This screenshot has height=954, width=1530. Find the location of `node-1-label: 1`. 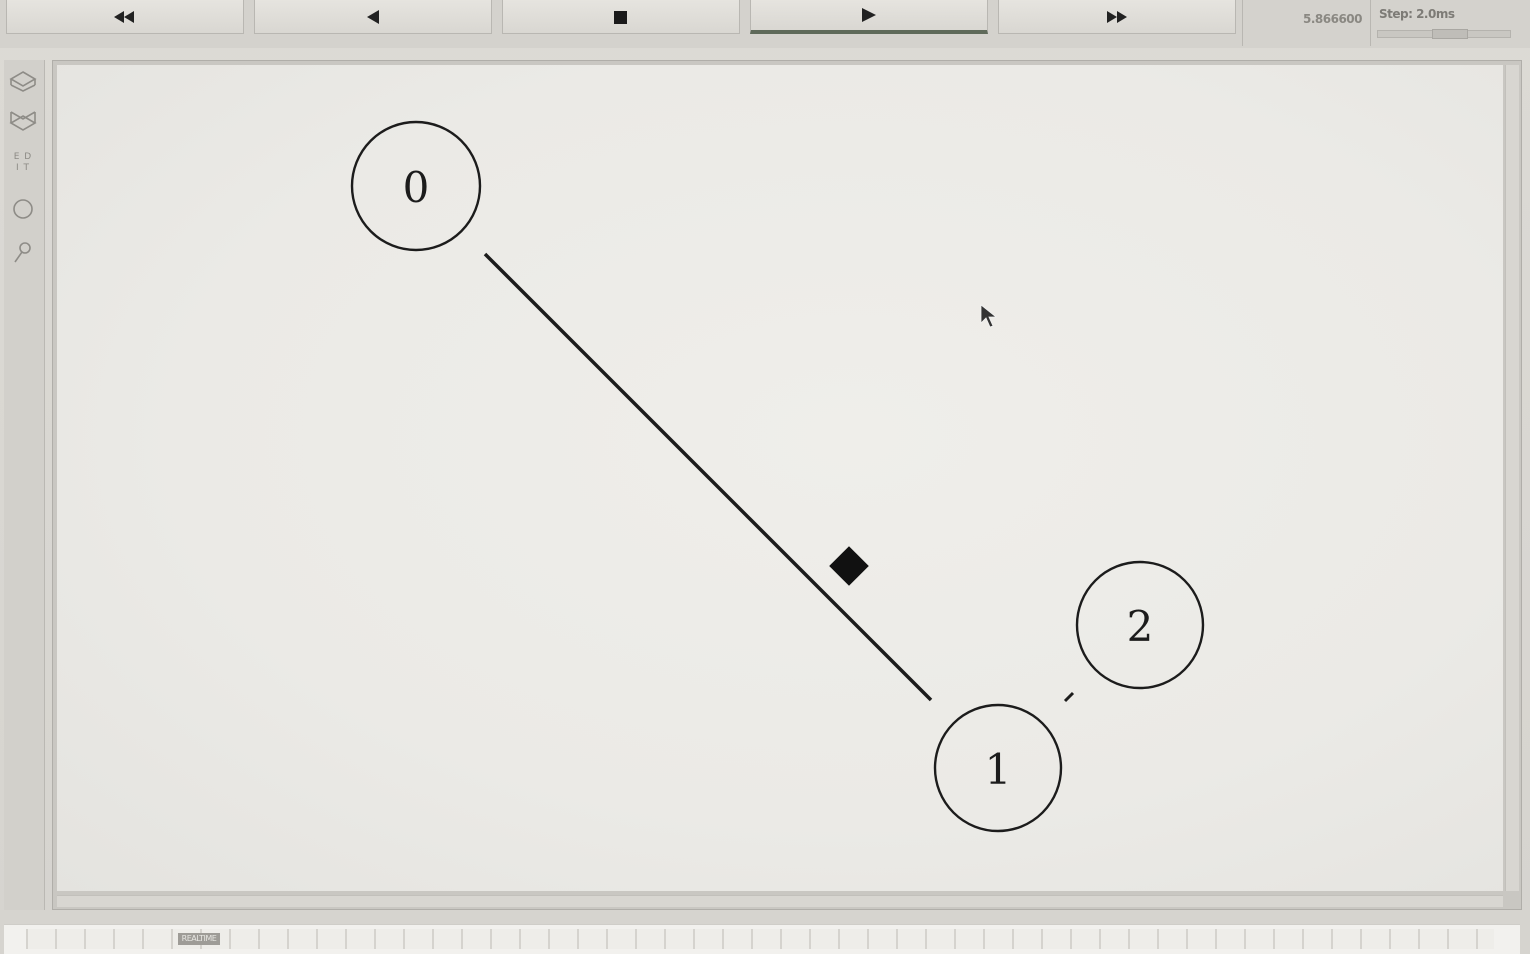

node-1-label: 1 is located at coordinates (998, 769).